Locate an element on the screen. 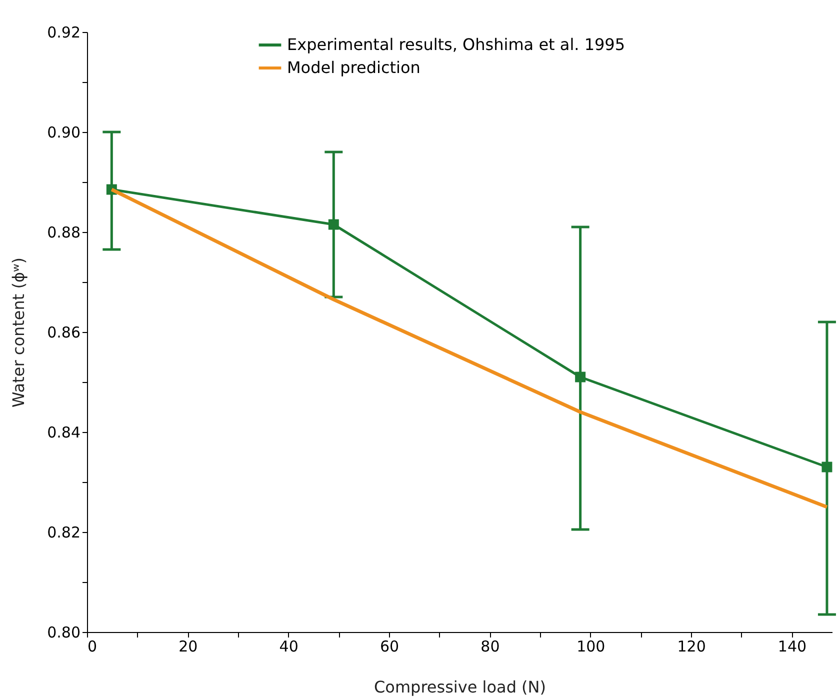  y-tick-label: 0.80 is located at coordinates (63, 633).